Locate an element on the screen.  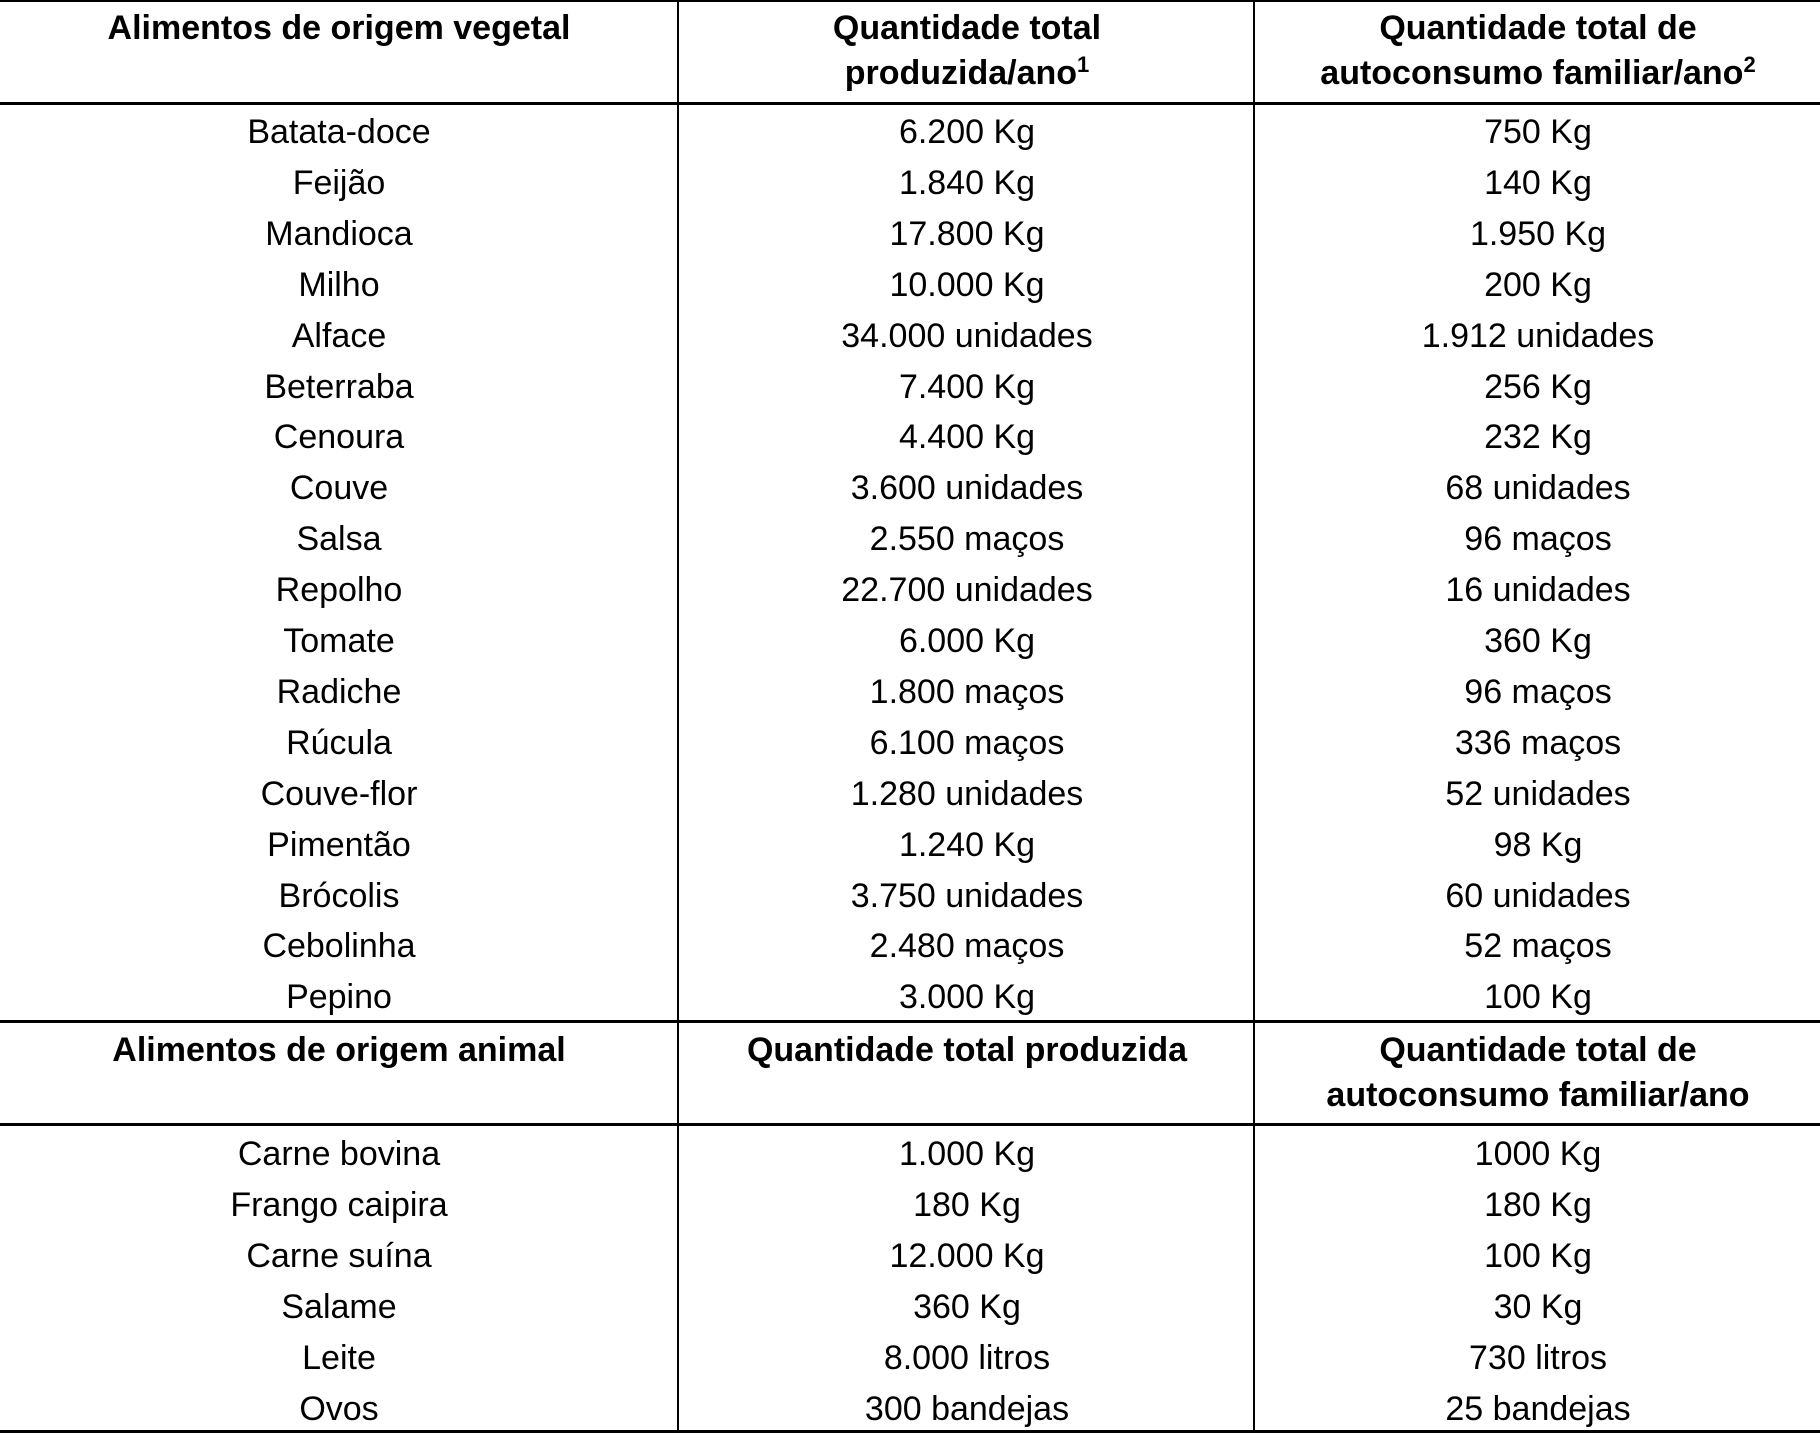
cell-food: Salame is located at coordinates (339, 1306).